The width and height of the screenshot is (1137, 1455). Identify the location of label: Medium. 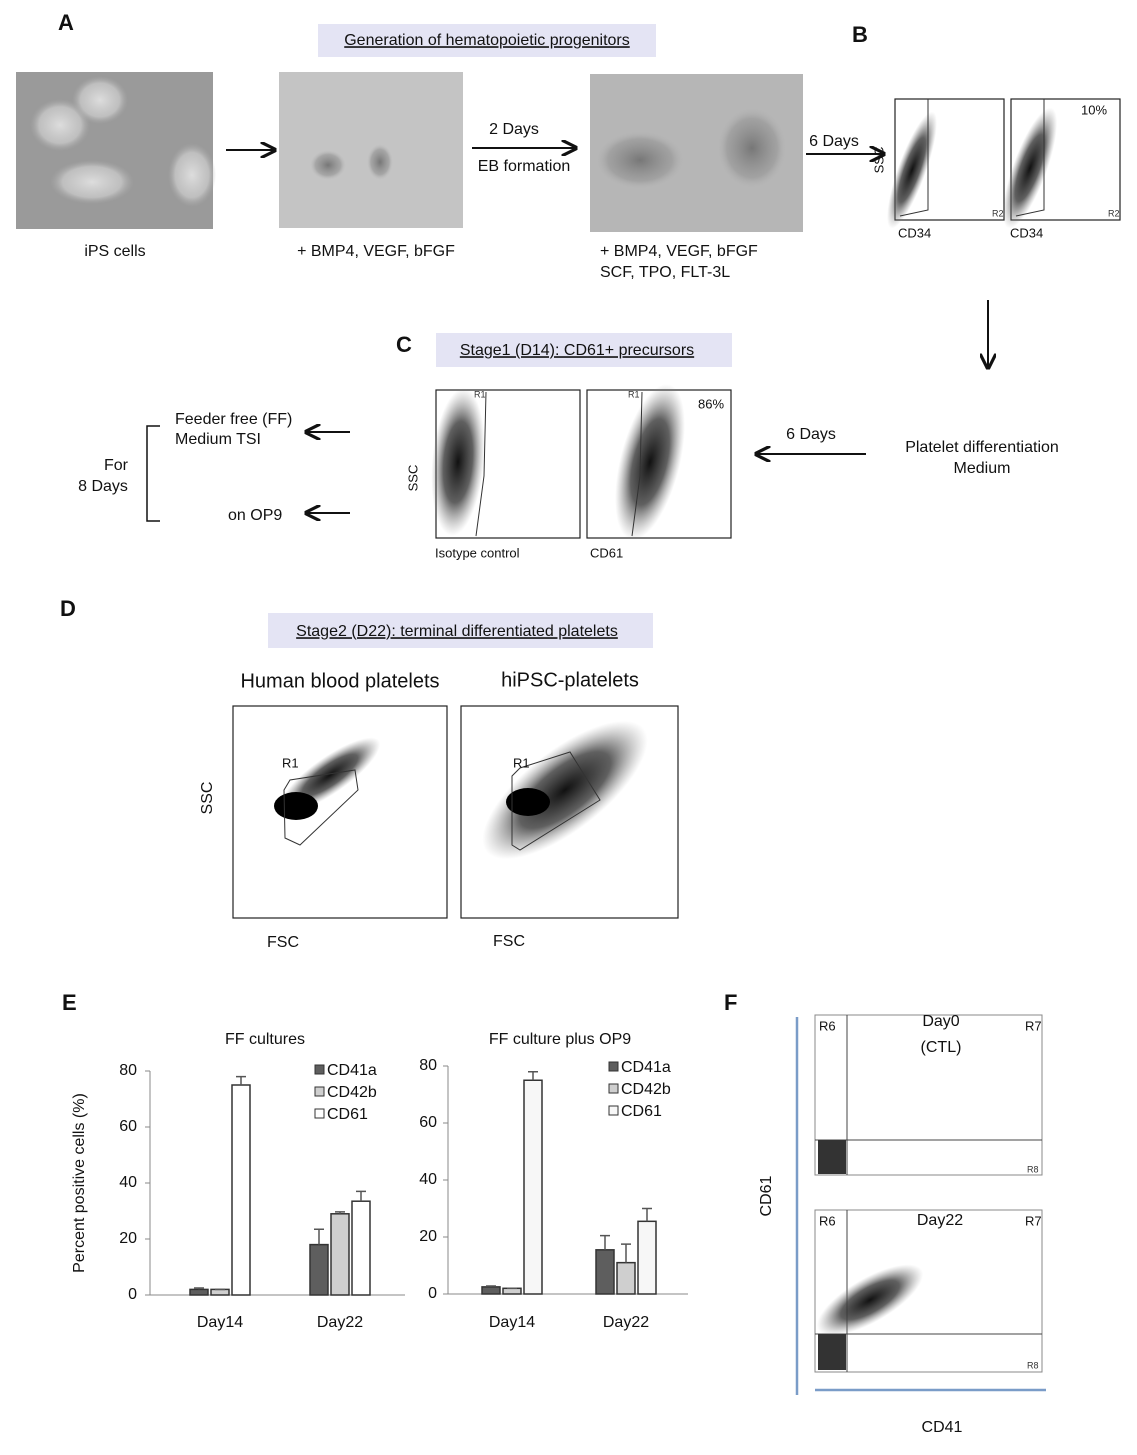
(982, 468).